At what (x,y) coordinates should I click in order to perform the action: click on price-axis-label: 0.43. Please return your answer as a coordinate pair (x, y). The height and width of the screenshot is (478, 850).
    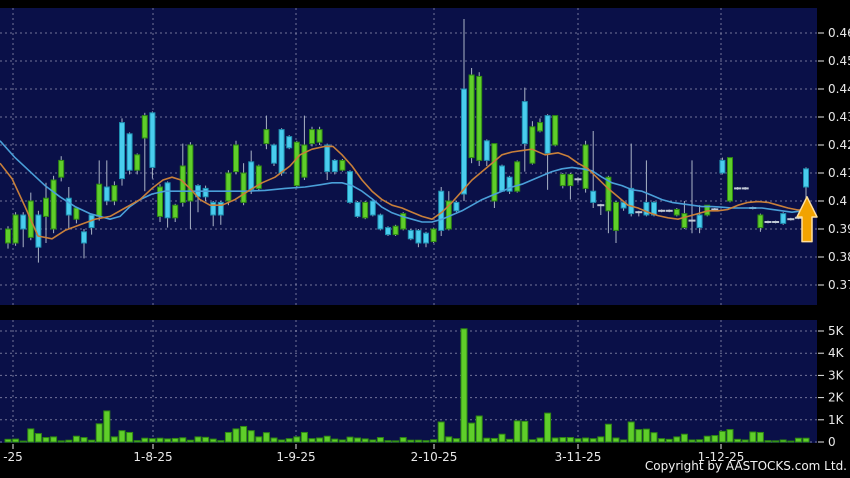
    Looking at the image, I should click on (839, 117).